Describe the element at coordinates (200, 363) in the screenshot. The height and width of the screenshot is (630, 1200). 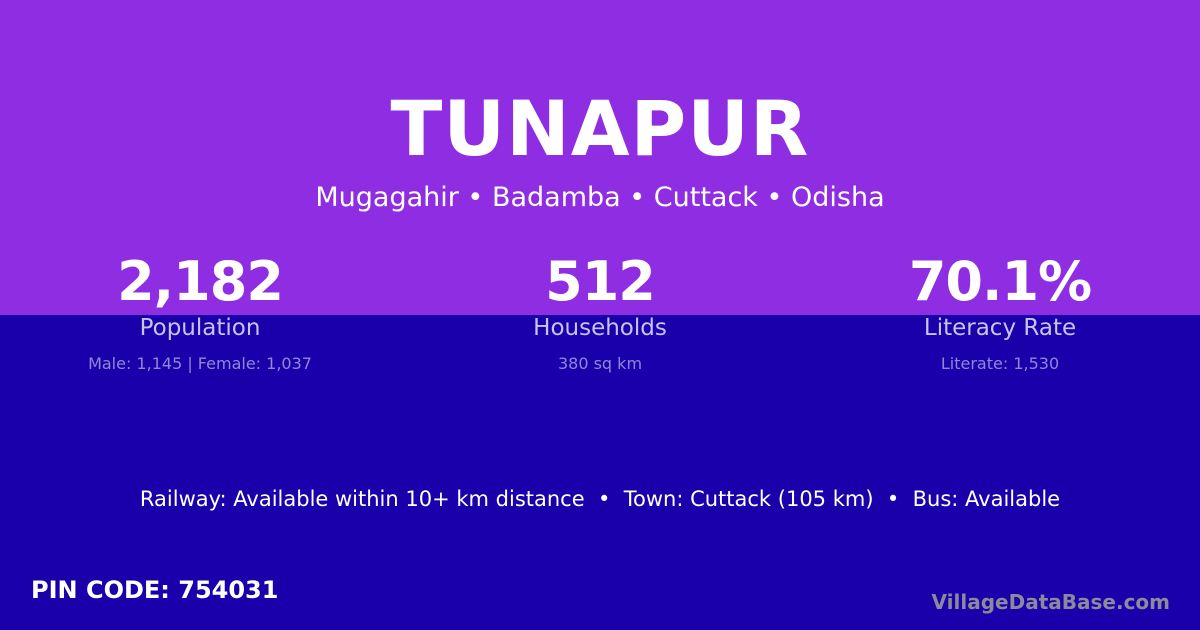
I see `population-detail: Male: 1,145 | Female: 1,037` at that location.